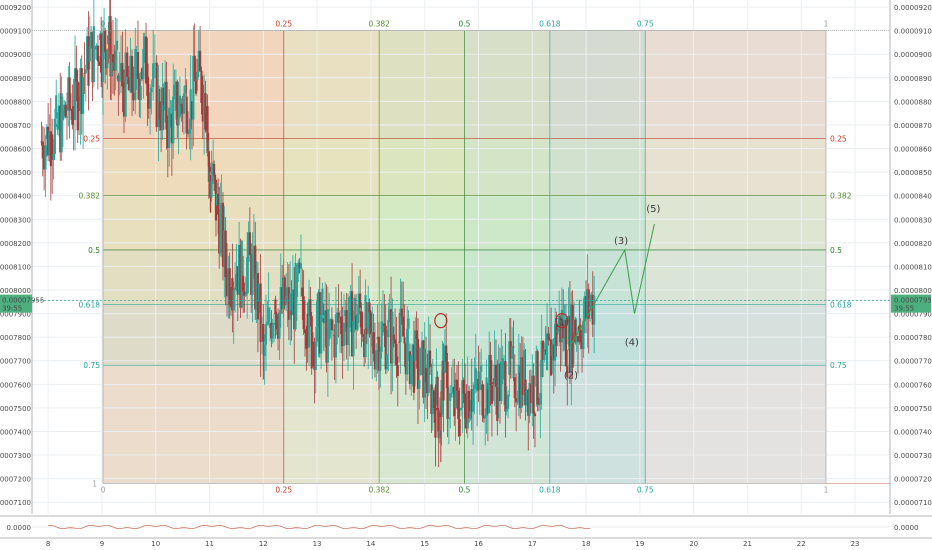 The width and height of the screenshot is (932, 550). I want to click on fib-time-label-bottom: 0.25, so click(283, 489).